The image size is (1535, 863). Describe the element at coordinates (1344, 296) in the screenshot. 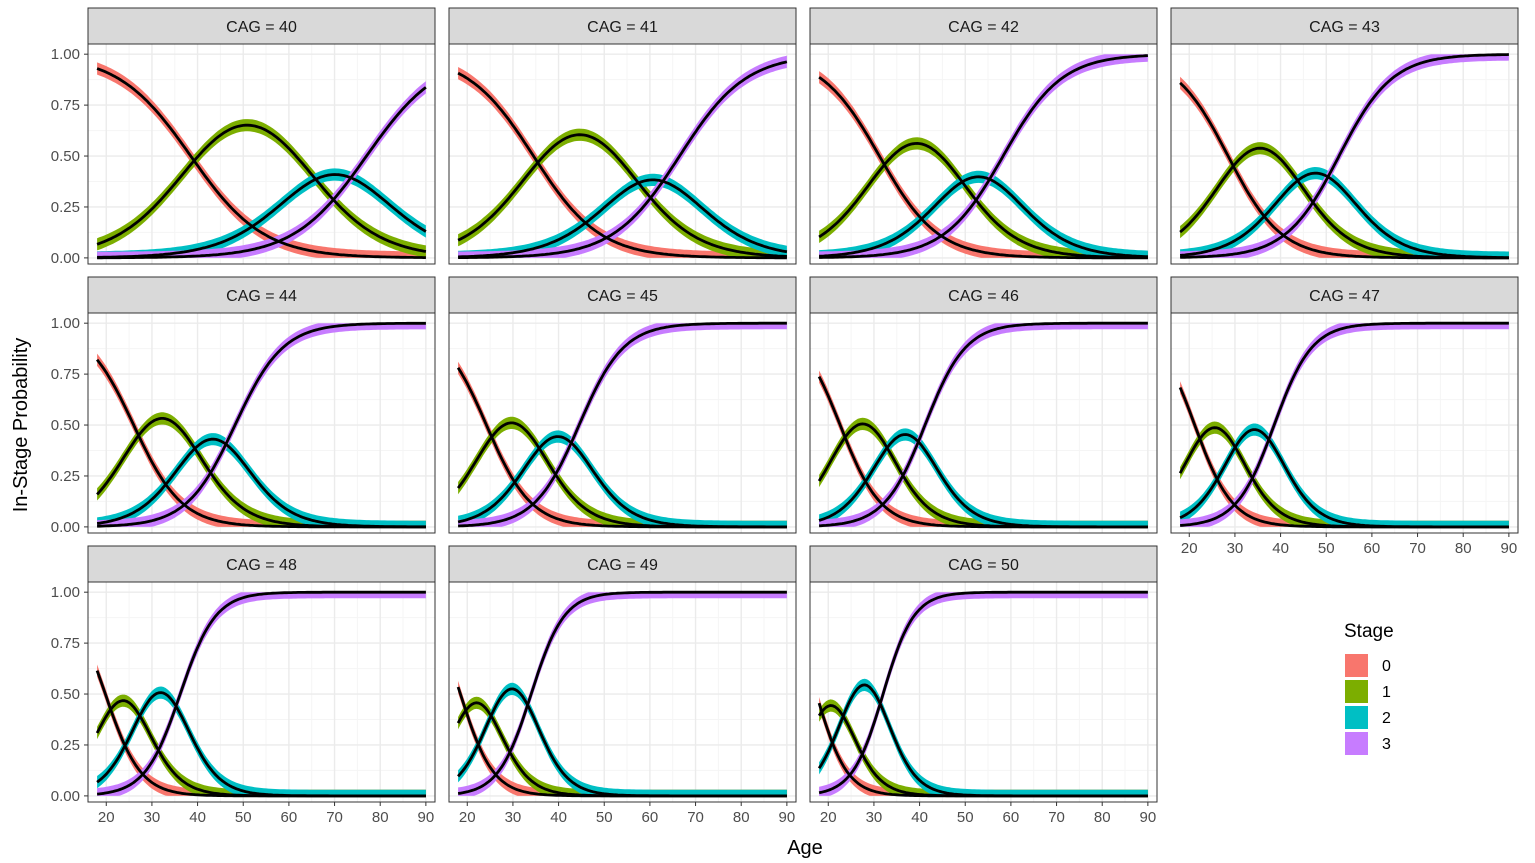

I see `facet-strip-label: CAG = 47` at that location.